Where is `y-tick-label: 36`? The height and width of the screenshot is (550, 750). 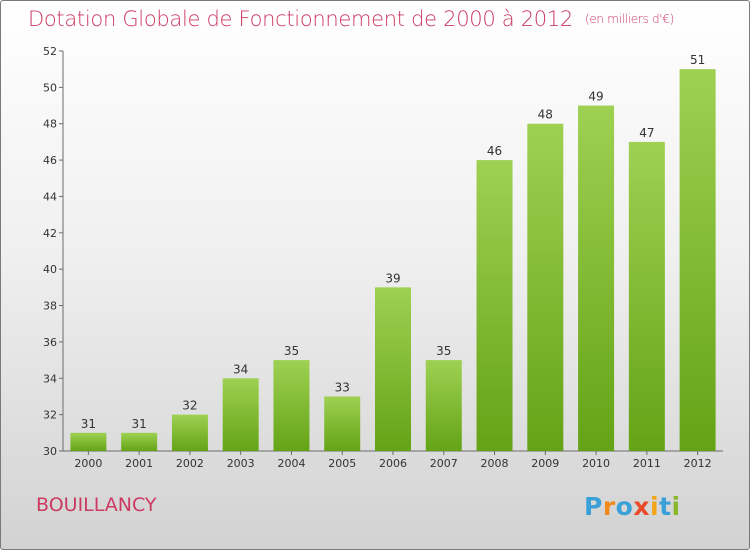 y-tick-label: 36 is located at coordinates (50, 342).